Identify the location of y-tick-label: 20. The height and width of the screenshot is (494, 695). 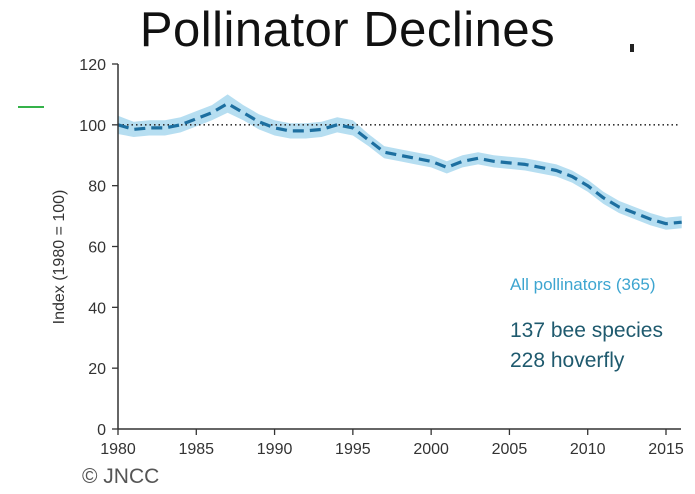
(97, 369).